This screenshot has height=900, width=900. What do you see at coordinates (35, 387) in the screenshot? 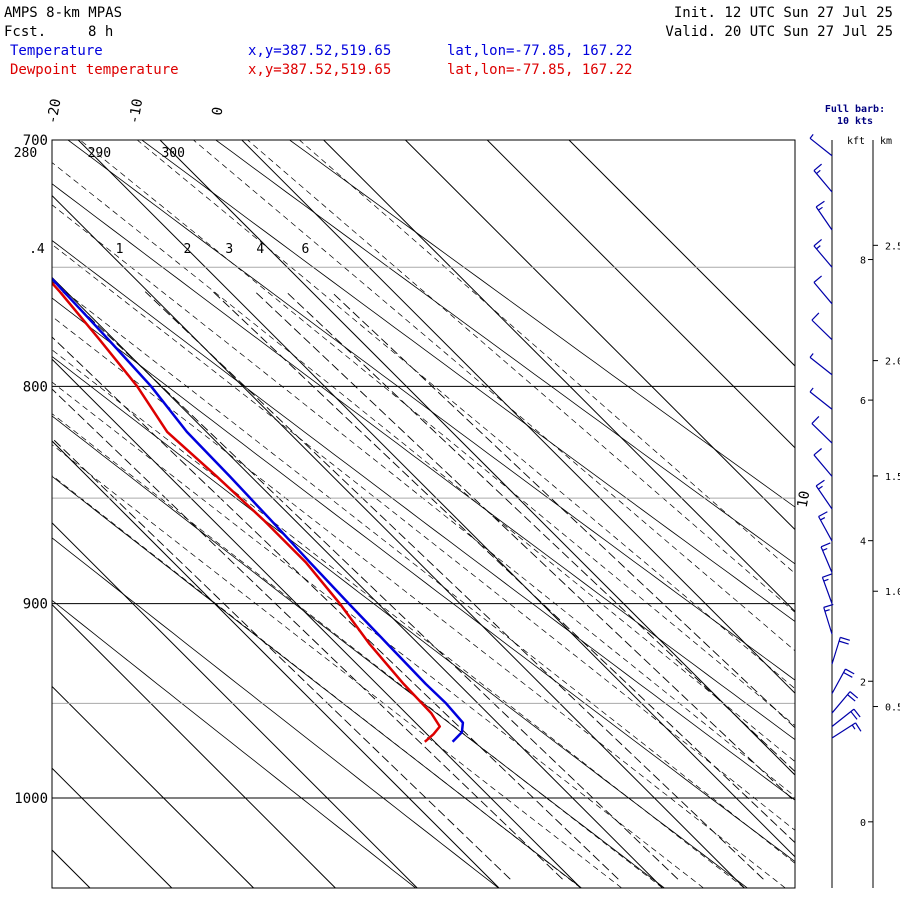
I see `pressure-tick-label: 800` at bounding box center [35, 387].